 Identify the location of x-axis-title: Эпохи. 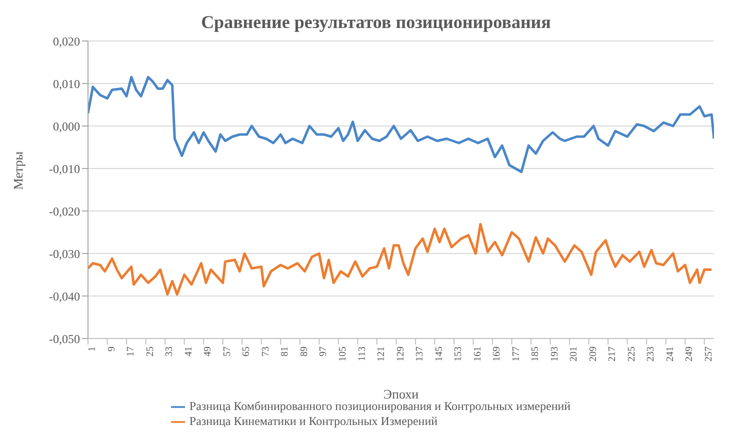
(401, 394).